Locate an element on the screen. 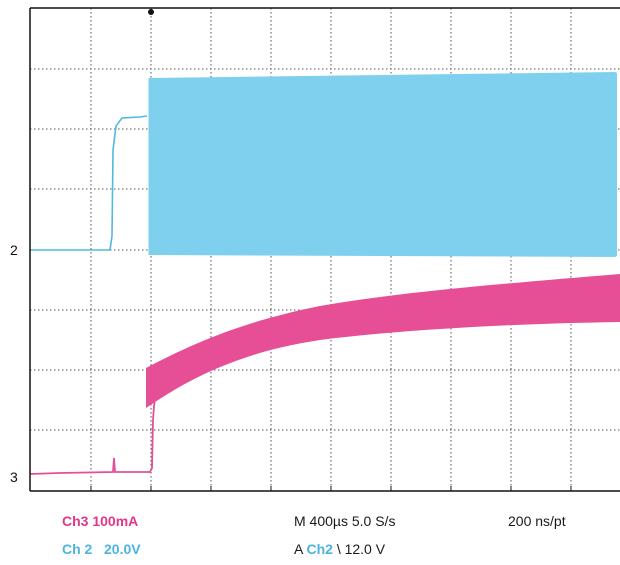 This screenshot has width=620, height=565. trigger-channel: Ch2 is located at coordinates (319, 549).